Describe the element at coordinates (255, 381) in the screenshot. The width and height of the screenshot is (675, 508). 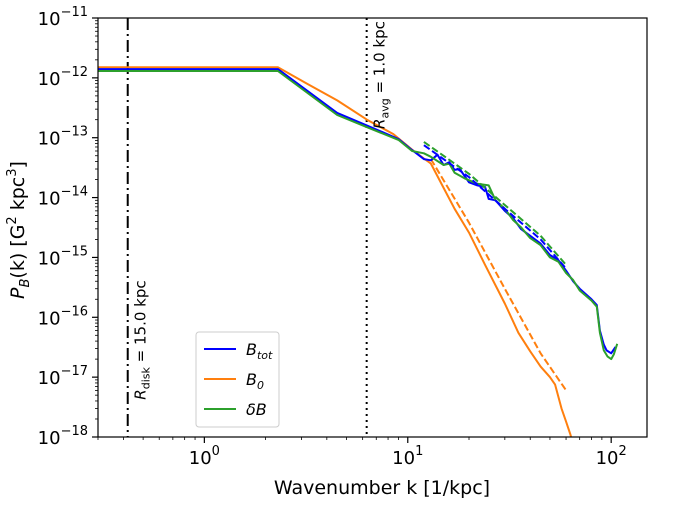
I see `legend-label: B0` at that location.